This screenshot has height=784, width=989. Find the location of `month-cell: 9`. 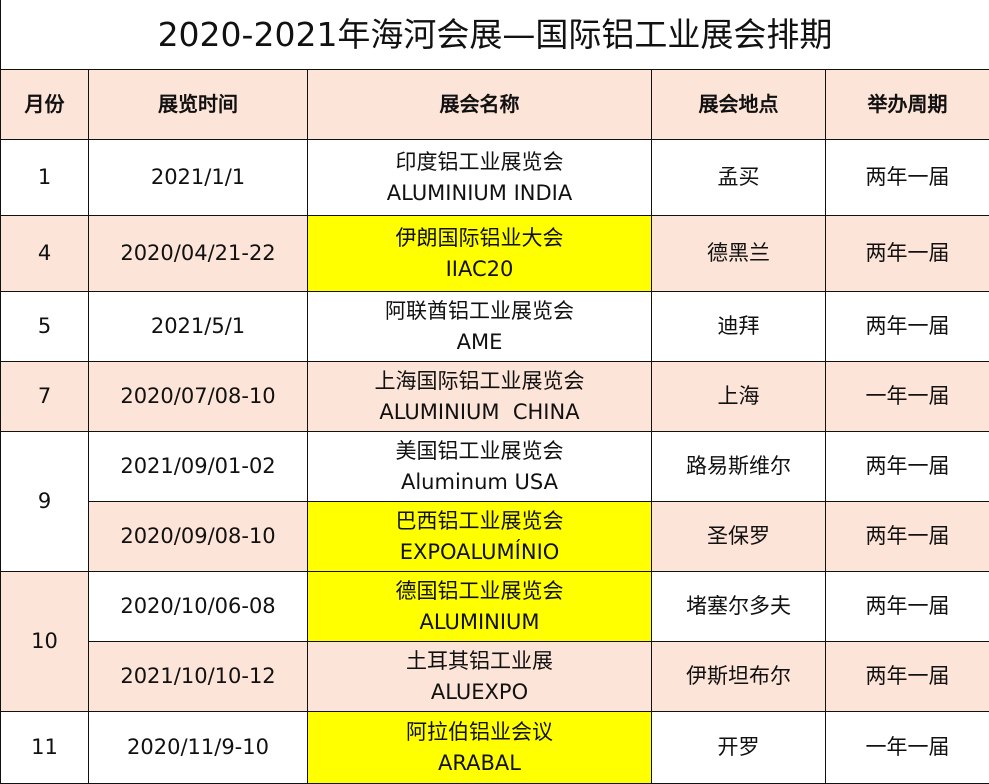

month-cell: 9 is located at coordinates (44, 501).